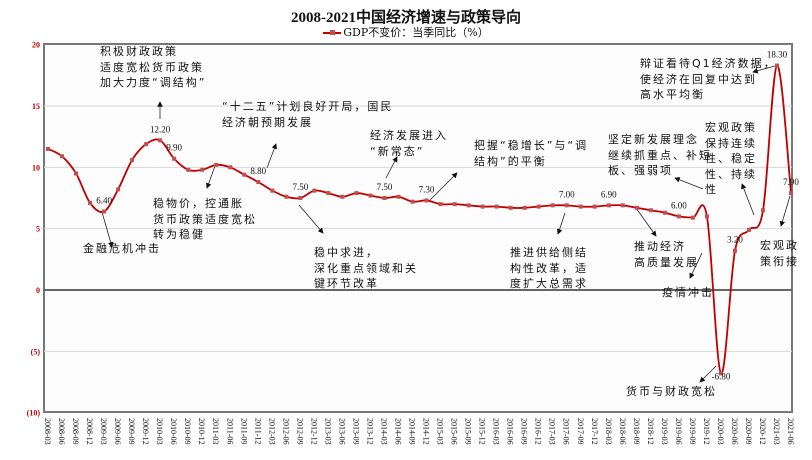 The height and width of the screenshot is (460, 812). What do you see at coordinates (688, 292) in the screenshot?
I see `annotation-line: 疫情冲击` at bounding box center [688, 292].